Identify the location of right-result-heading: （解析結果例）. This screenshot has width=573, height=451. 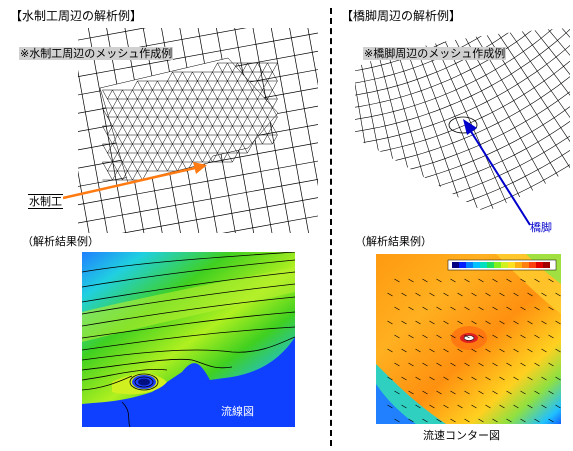
(393, 241).